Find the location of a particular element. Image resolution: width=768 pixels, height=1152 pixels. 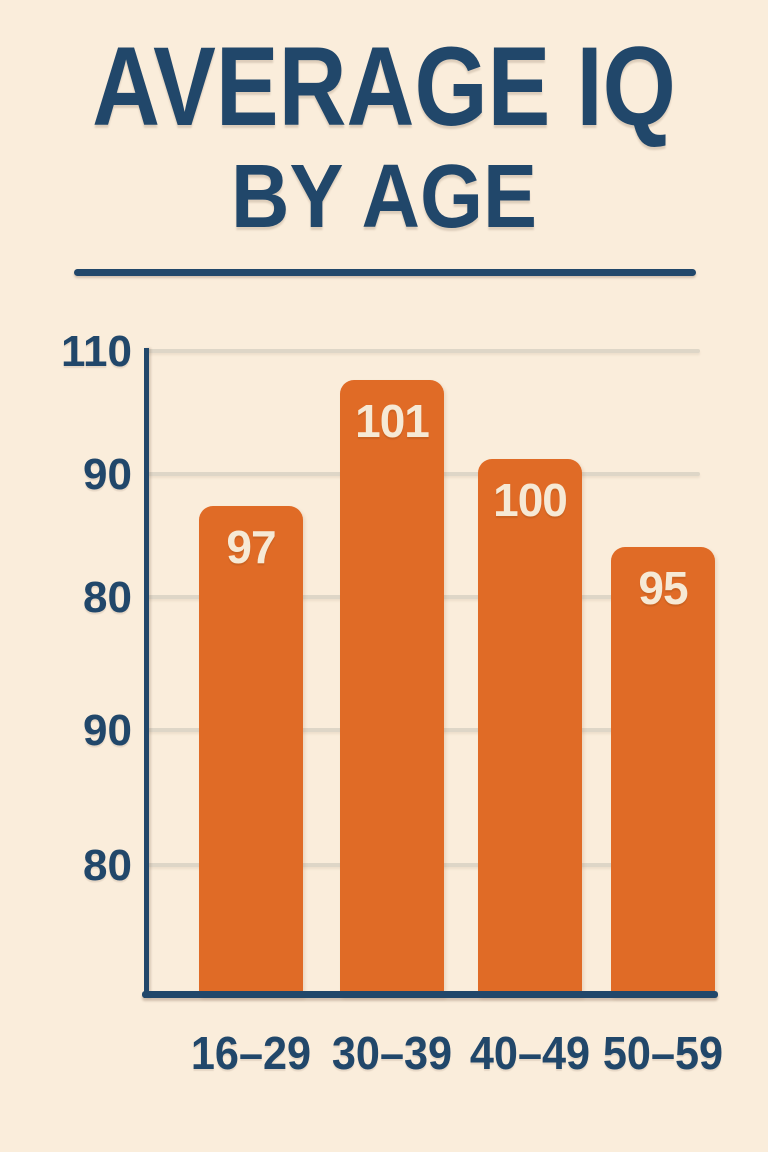

x-tick-label: 30–39 is located at coordinates (392, 1053).